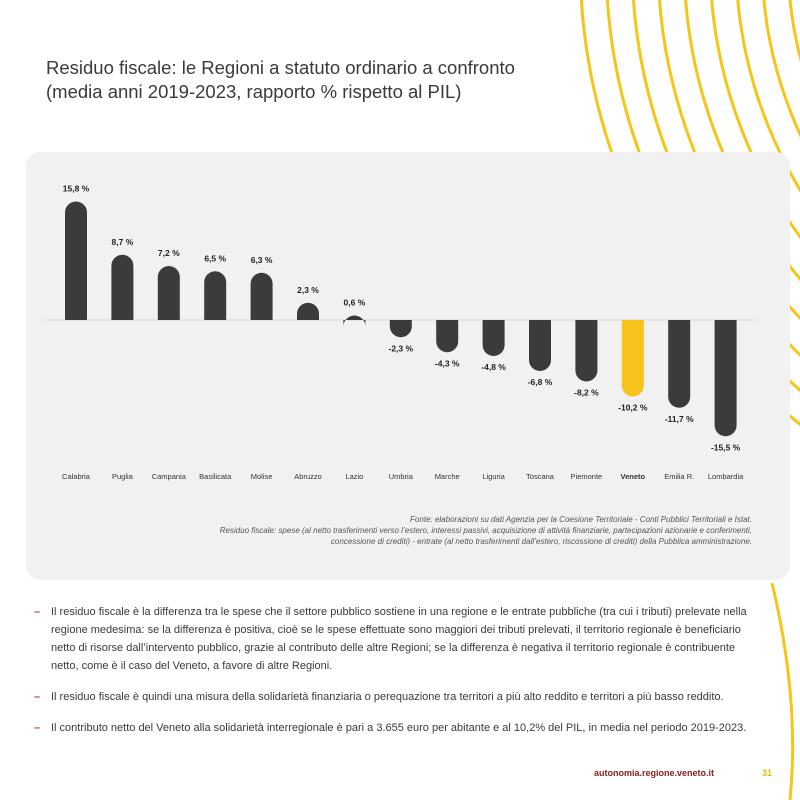 Image resolution: width=800 pixels, height=800 pixels. Describe the element at coordinates (679, 419) in the screenshot. I see `bar-value-label: -11,7 %` at that location.